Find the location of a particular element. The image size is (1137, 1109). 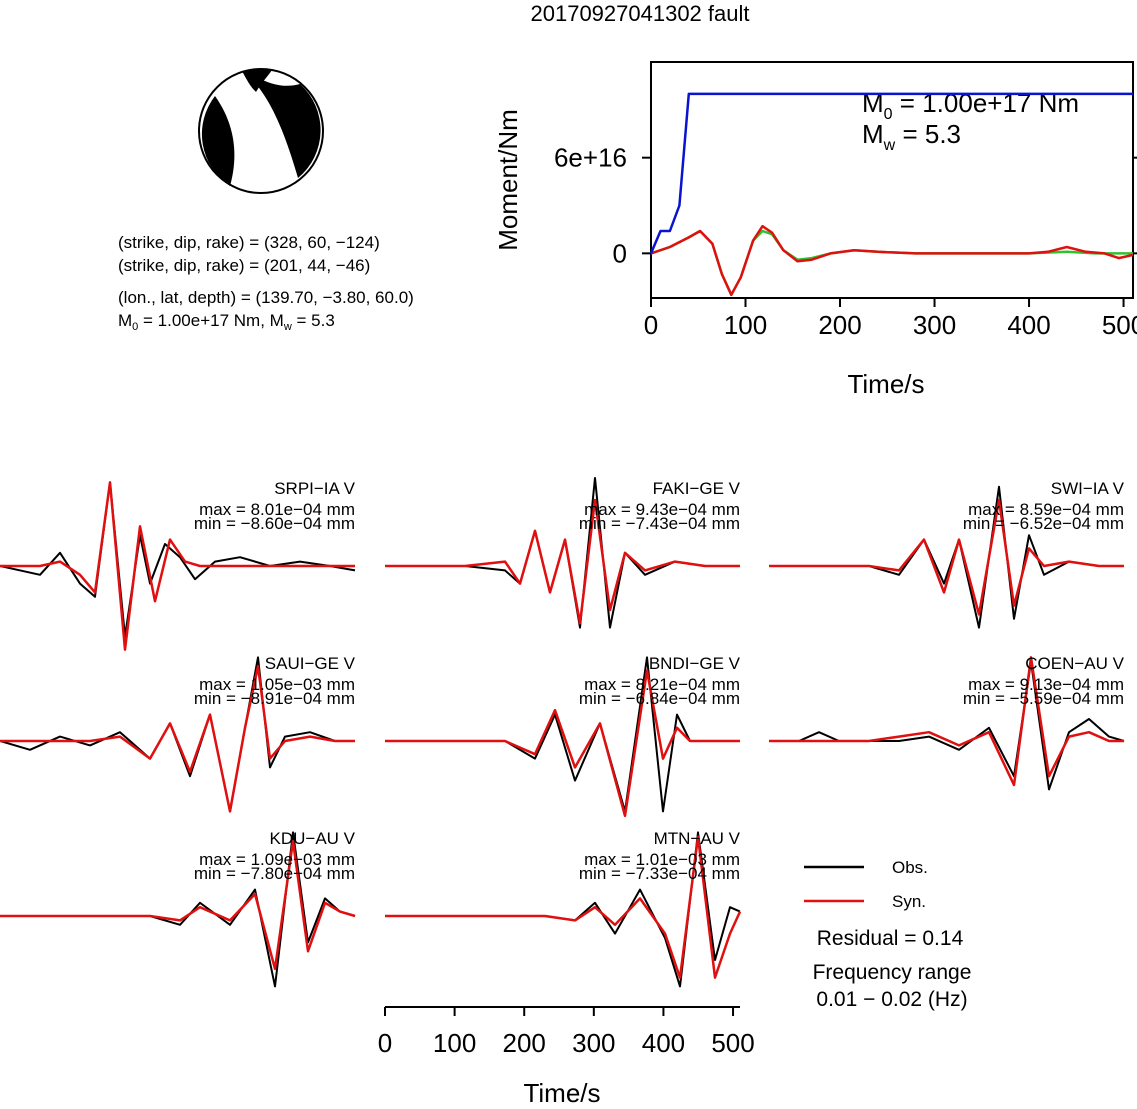

station-max-label: max = 1.05e−03 mm is located at coordinates (277, 684).